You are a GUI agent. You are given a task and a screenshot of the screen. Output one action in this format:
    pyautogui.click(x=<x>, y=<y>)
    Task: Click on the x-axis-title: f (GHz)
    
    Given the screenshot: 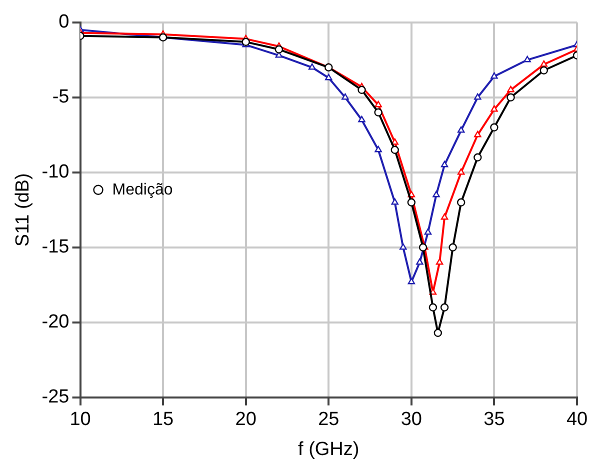 What is the action you would take?
    pyautogui.click(x=329, y=449)
    